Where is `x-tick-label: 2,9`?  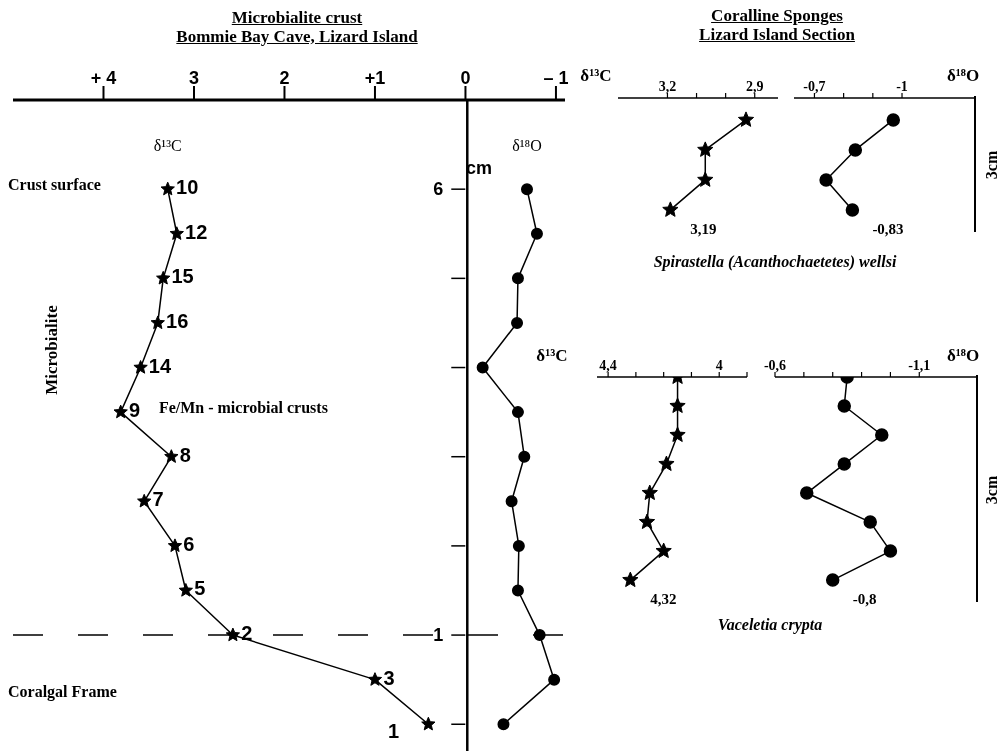
x-tick-label: 2,9 is located at coordinates (754, 86).